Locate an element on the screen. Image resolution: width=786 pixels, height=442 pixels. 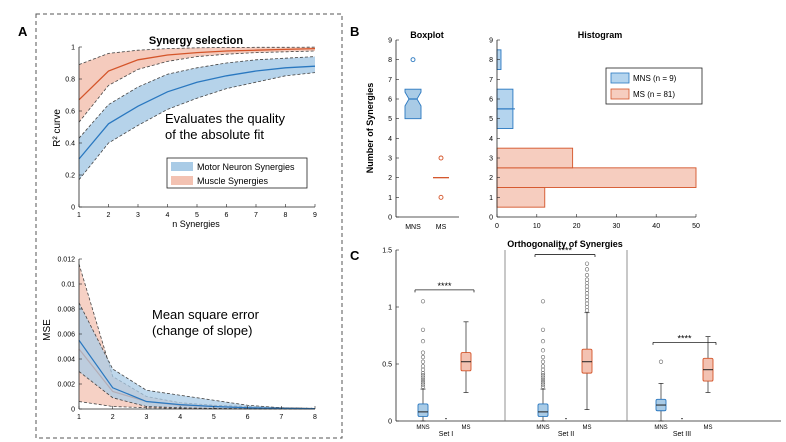
r2-ytick-label: 0.2 is located at coordinates (70, 176).